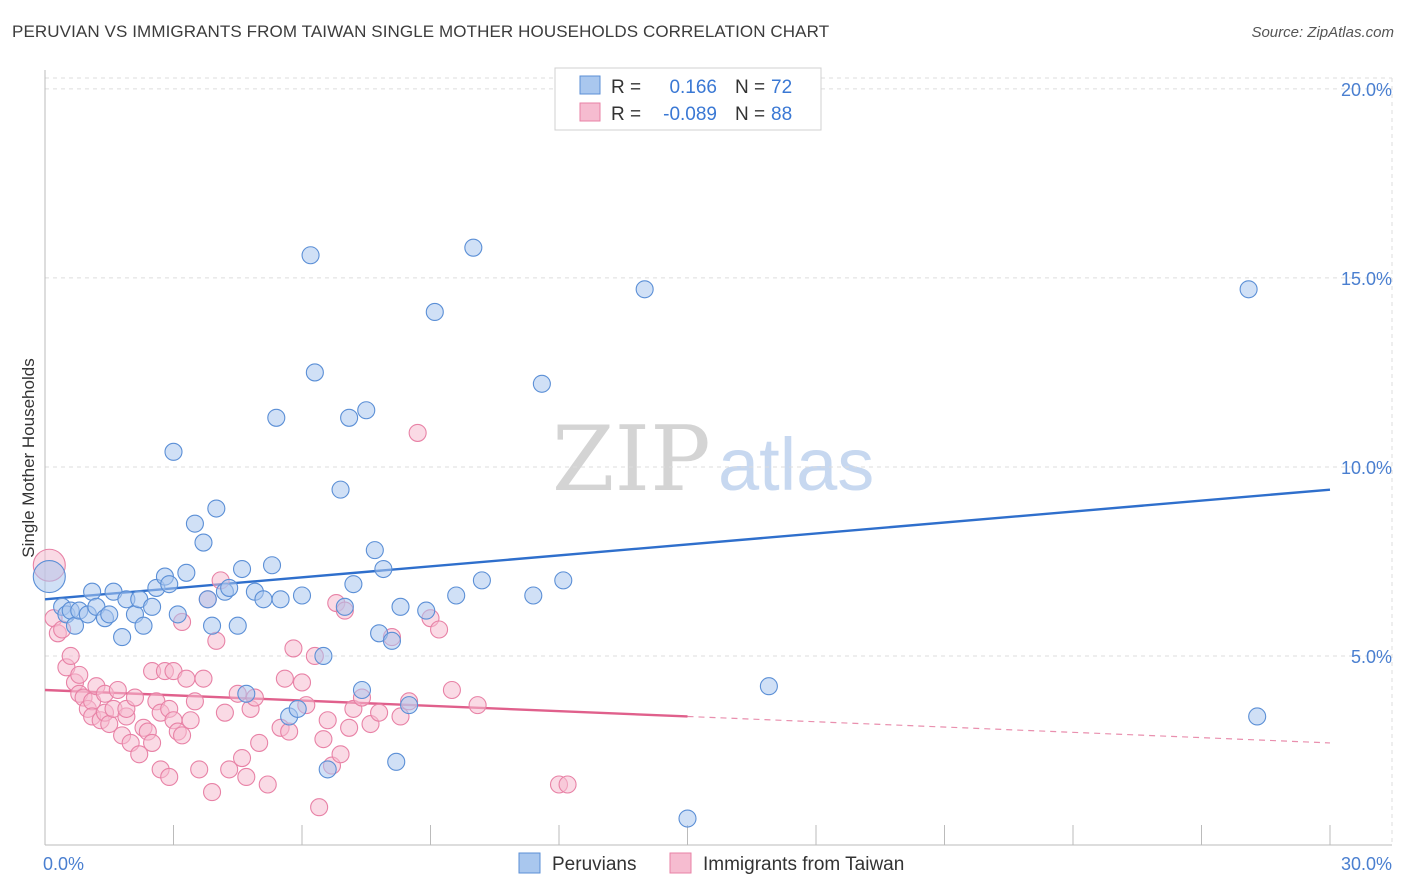 The width and height of the screenshot is (1406, 892). What do you see at coordinates (631, 459) in the screenshot?
I see `watermark-zip: ZIP` at bounding box center [631, 459].